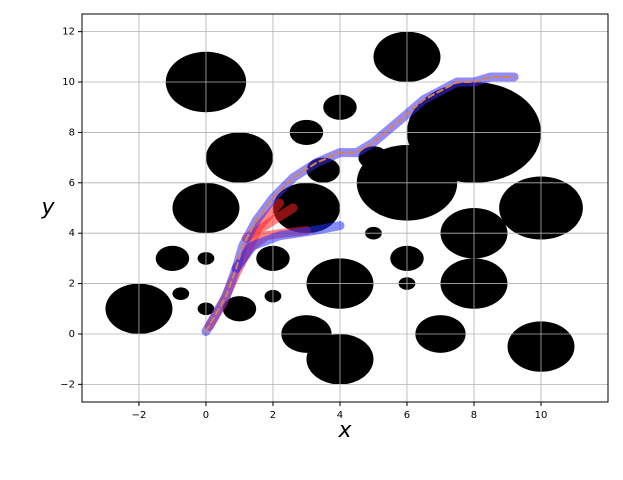 The image size is (623, 480). What do you see at coordinates (72, 284) in the screenshot?
I see `y-tick-label: 2` at bounding box center [72, 284].